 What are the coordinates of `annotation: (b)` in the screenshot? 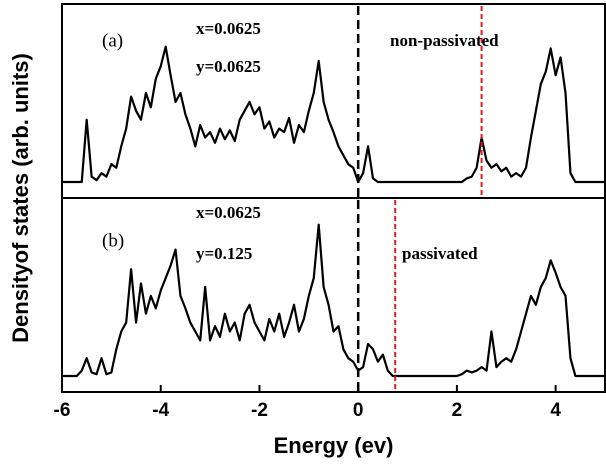 It's located at (113, 240).